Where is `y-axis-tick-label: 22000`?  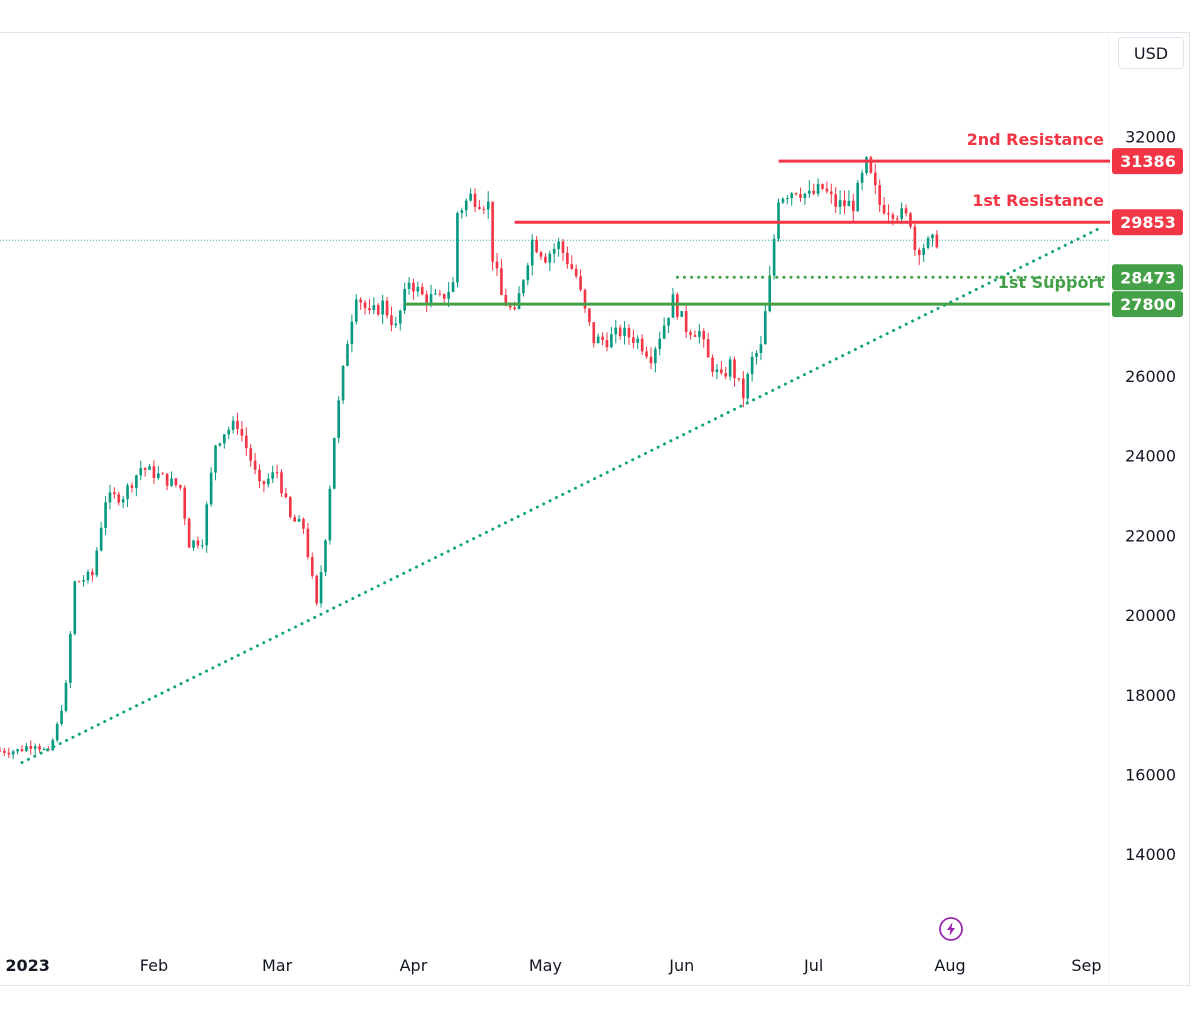 y-axis-tick-label: 22000 is located at coordinates (1150, 535).